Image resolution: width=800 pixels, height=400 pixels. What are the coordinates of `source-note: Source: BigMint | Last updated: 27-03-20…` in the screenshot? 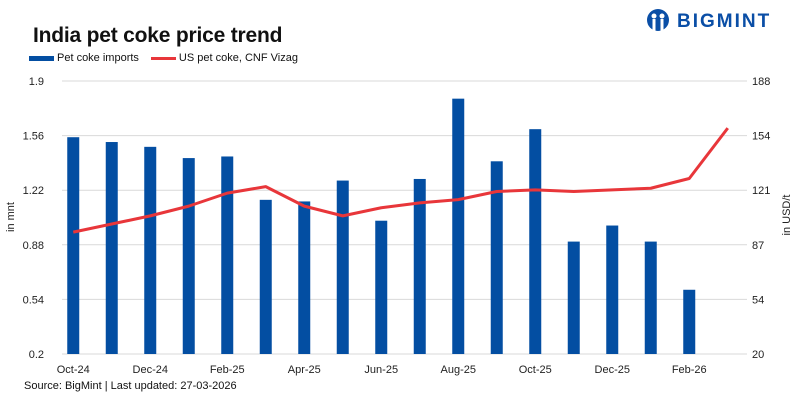 It's located at (130, 386).